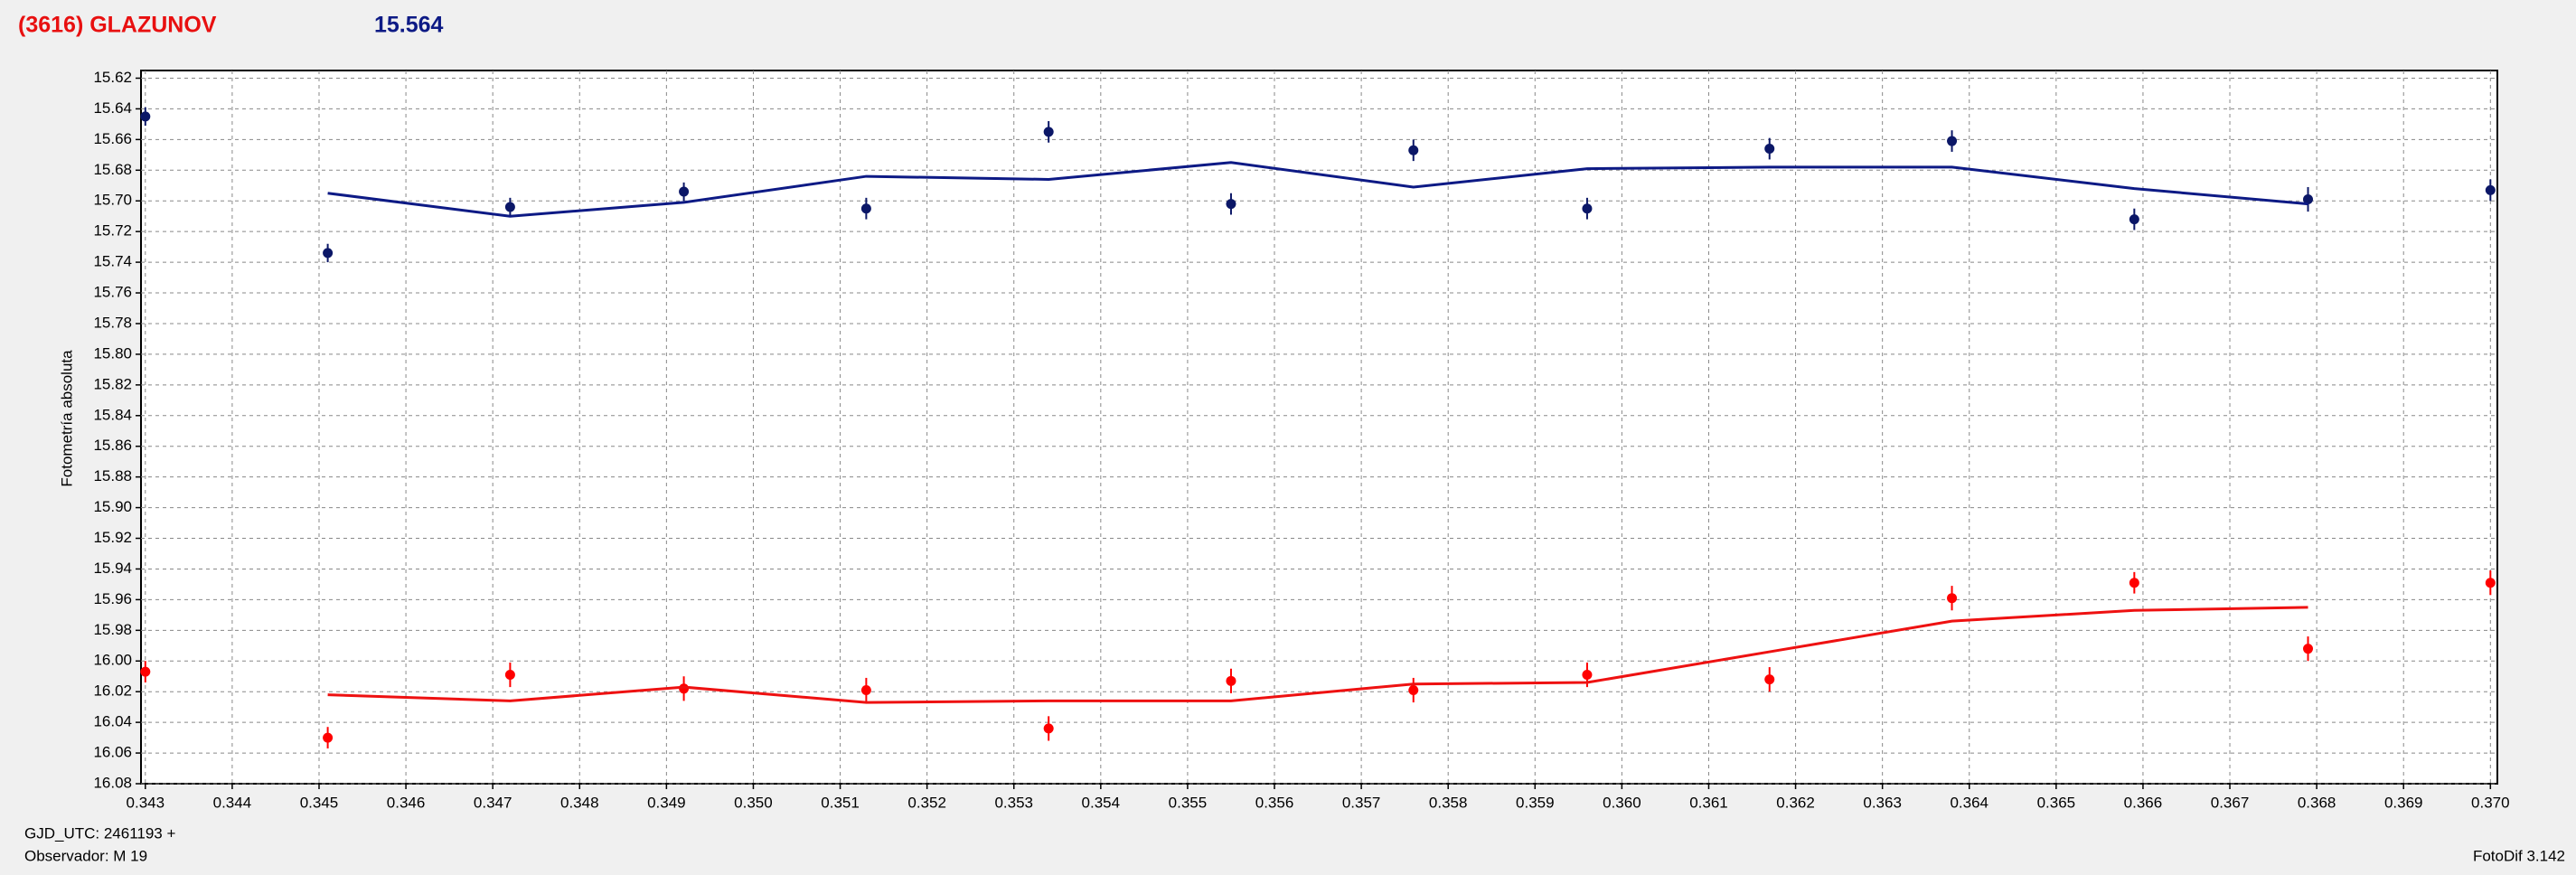  I want to click on x-tick-label: 0.344, so click(233, 802).